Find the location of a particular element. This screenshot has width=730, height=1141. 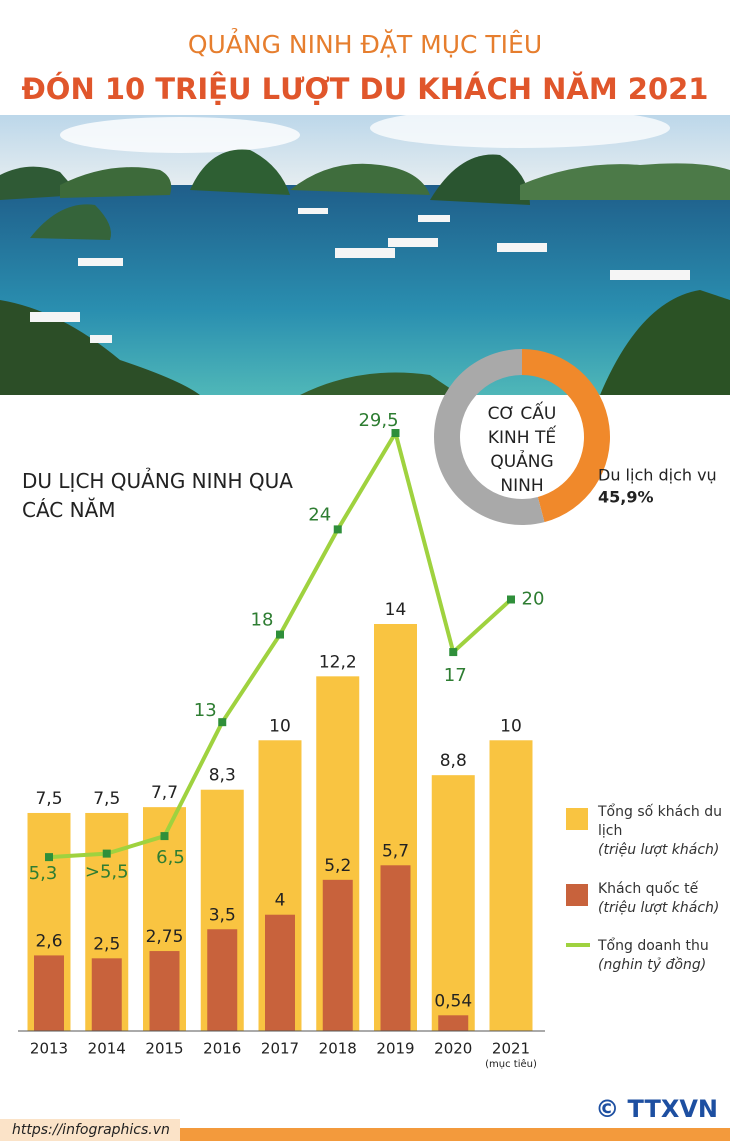

value-label: 29,5 is located at coordinates (378, 420).